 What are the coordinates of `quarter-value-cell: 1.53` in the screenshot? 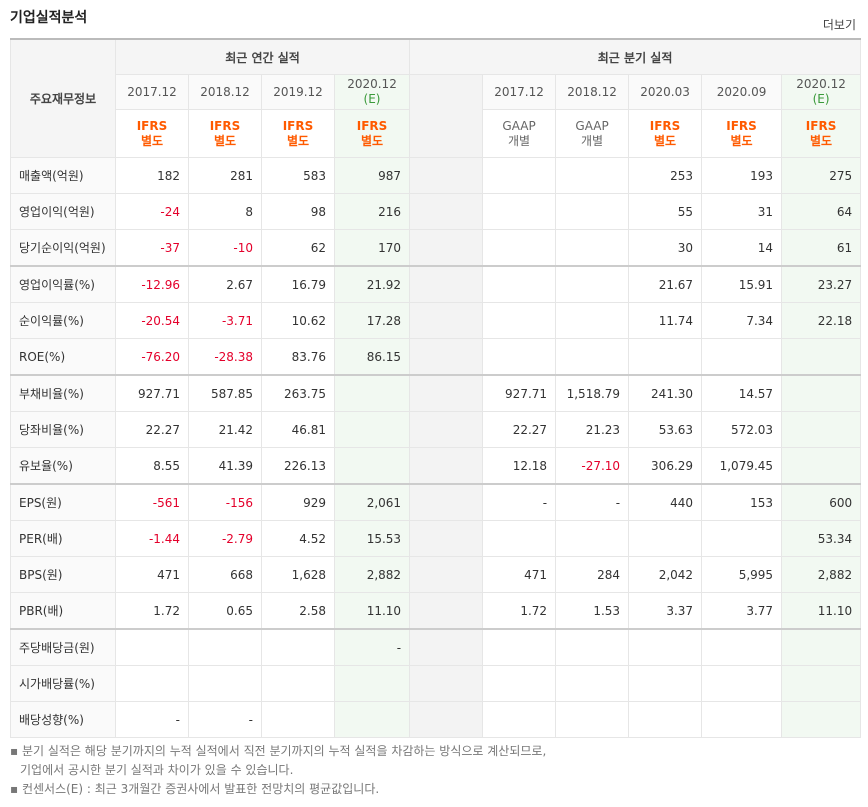 It's located at (592, 611).